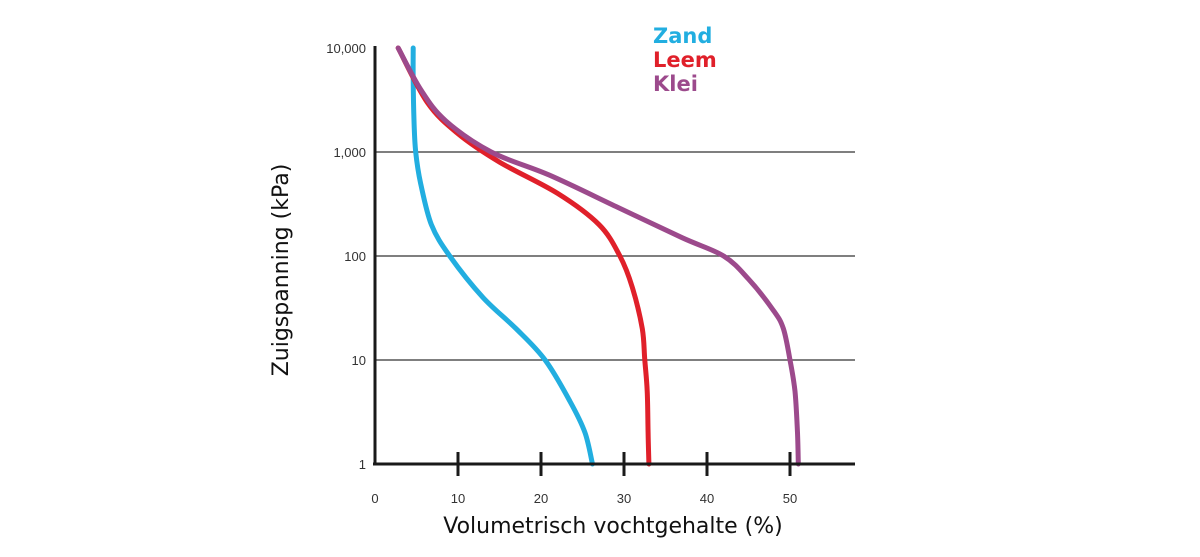 The height and width of the screenshot is (557, 1200). I want to click on x-tick-label-0: 0, so click(374, 498).